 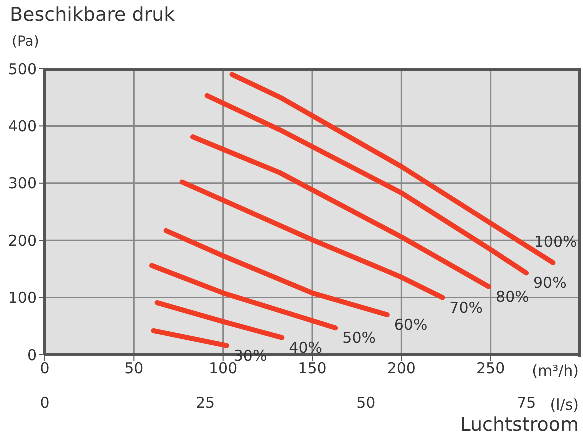 I want to click on series-label: 100%, so click(x=556, y=241).